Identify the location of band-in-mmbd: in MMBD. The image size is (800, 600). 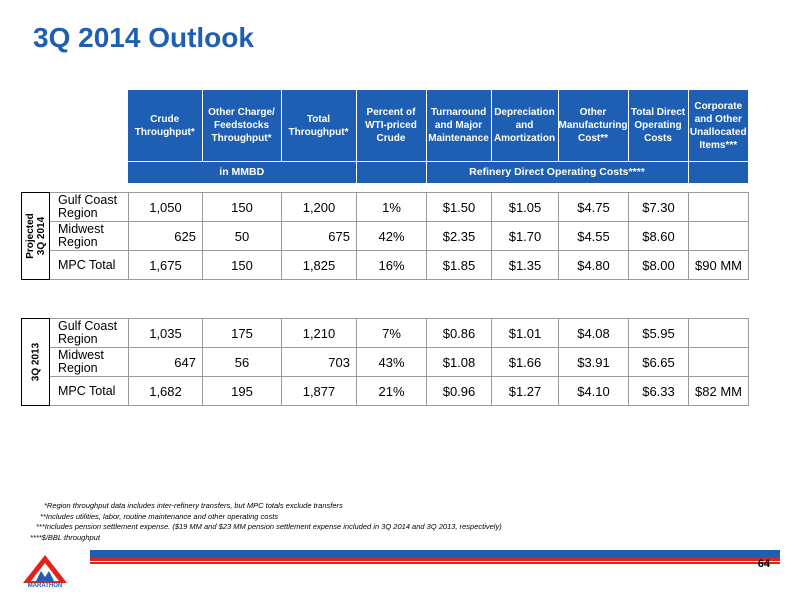
(242, 172).